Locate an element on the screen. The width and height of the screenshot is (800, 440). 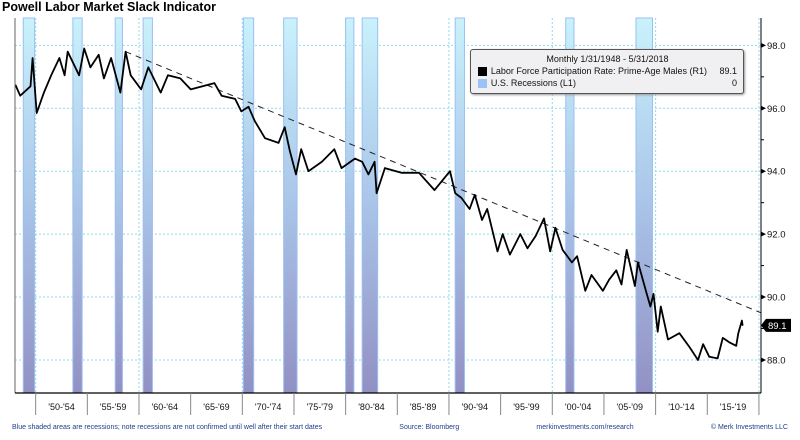
last-value-badge is located at coordinates (776, 325).